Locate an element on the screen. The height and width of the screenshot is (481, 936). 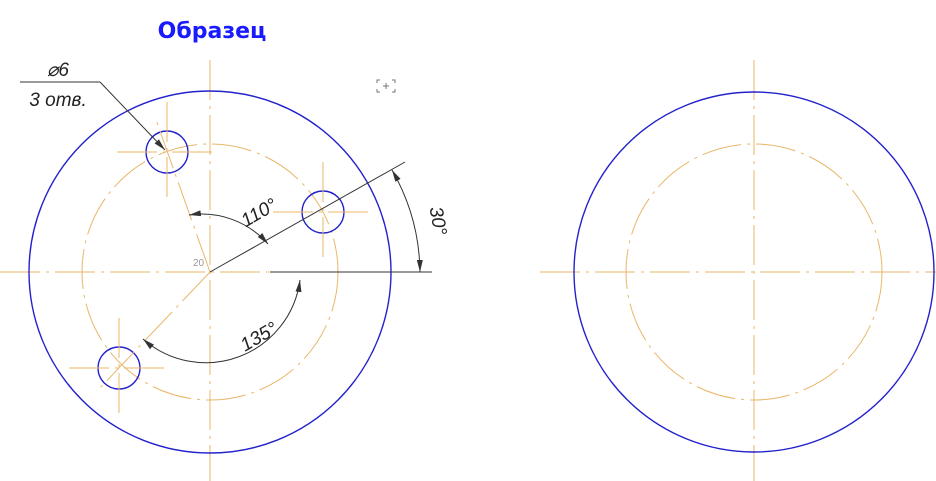
leader-line is located at coordinates (132, 116).